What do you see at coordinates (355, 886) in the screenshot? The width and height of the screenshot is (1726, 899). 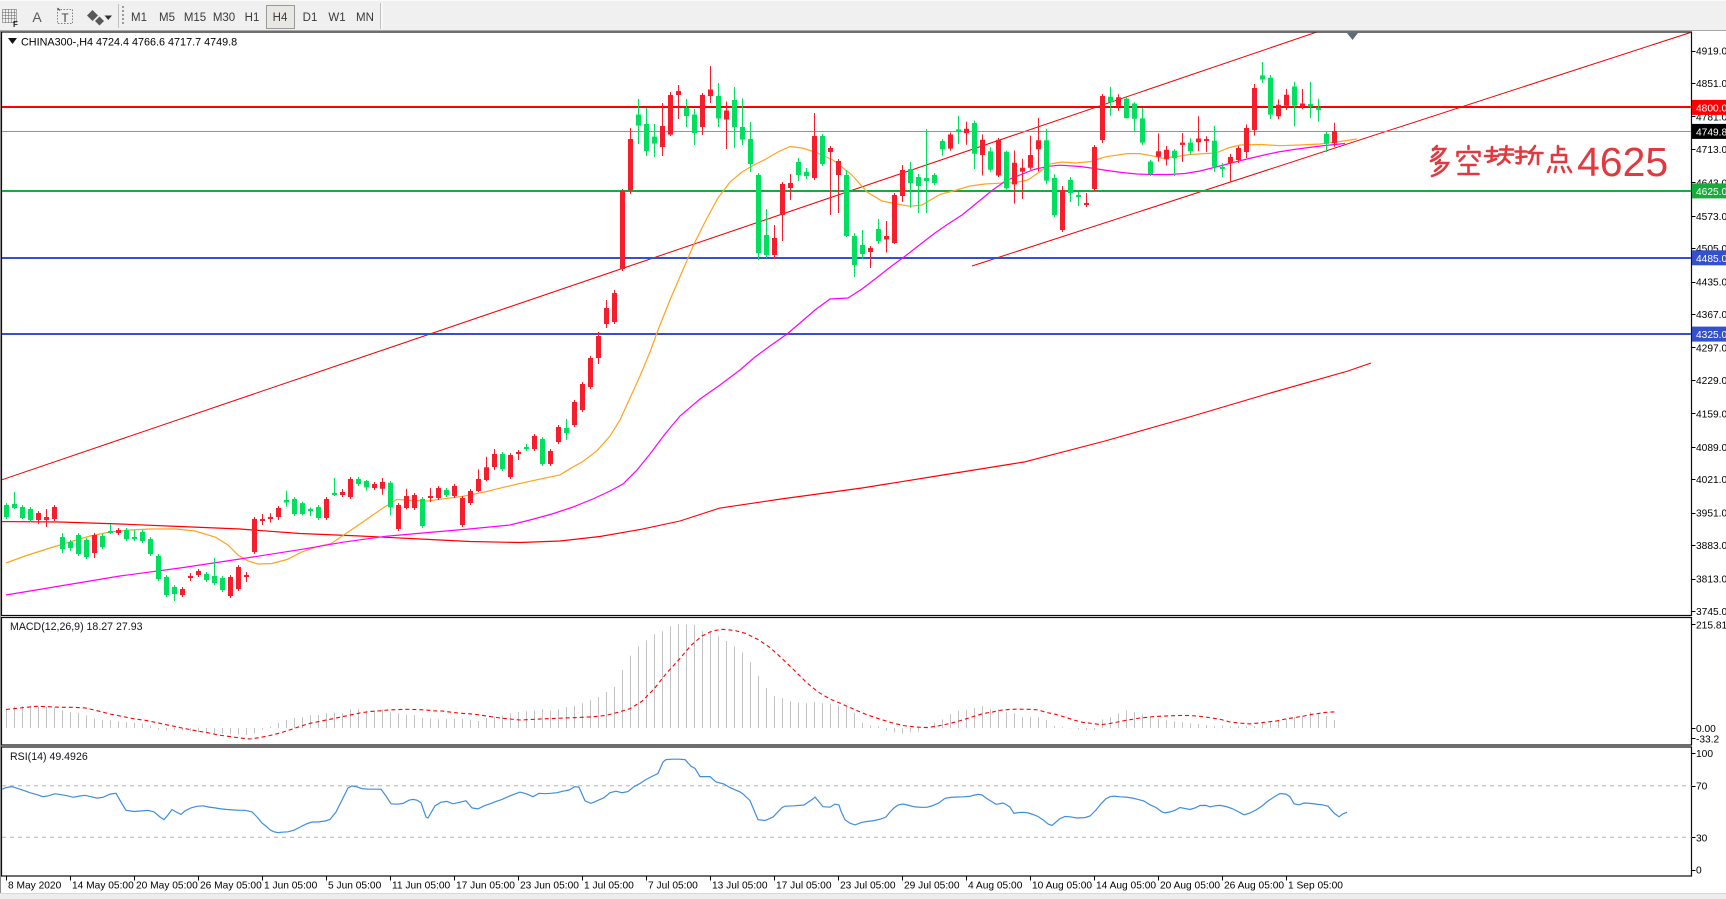 I see `svg-text: 5 Jun 05:00` at bounding box center [355, 886].